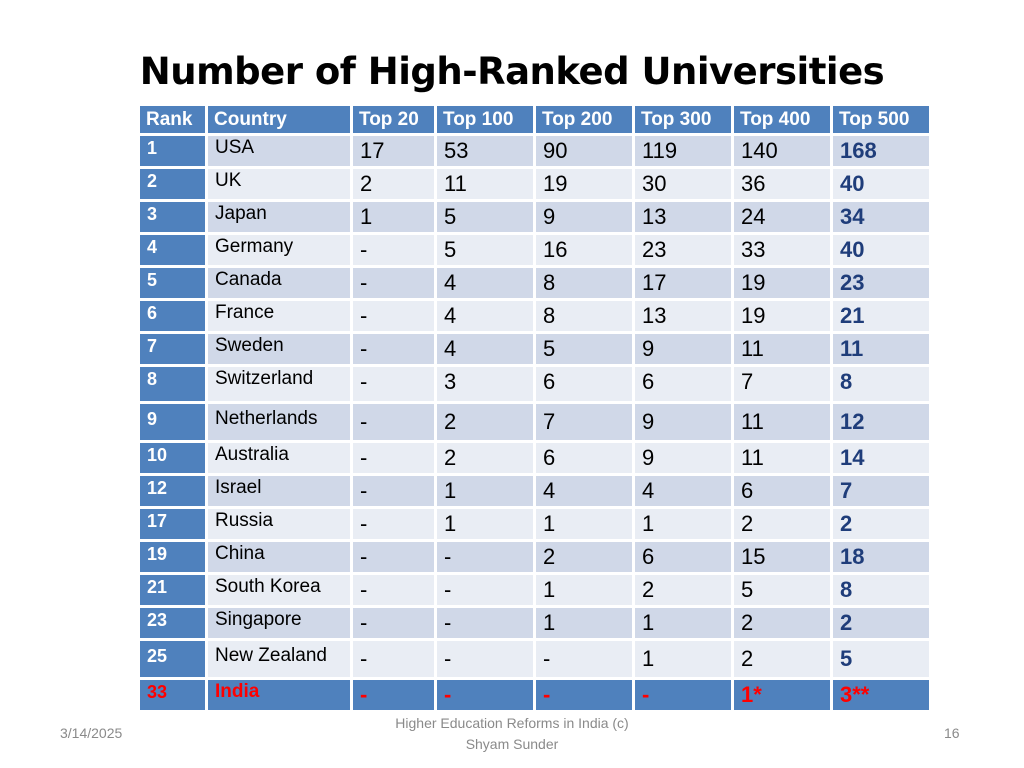 The height and width of the screenshot is (768, 1024). What do you see at coordinates (172, 458) in the screenshot?
I see `cell-rank: 10` at bounding box center [172, 458].